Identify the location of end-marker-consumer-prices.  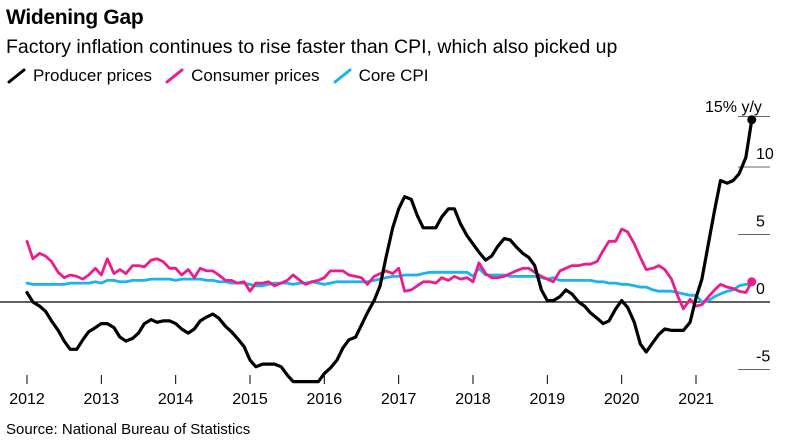
(752, 282).